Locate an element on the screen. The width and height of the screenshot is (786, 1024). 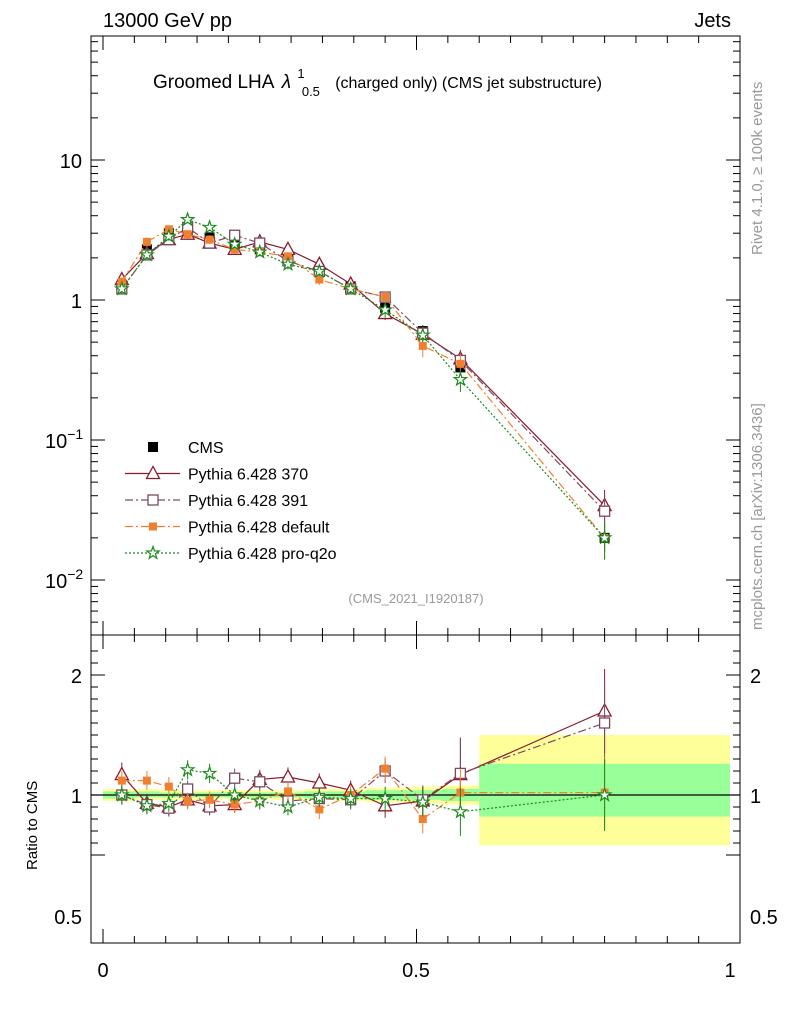
ytick-10: 10 is located at coordinates (71, 162).